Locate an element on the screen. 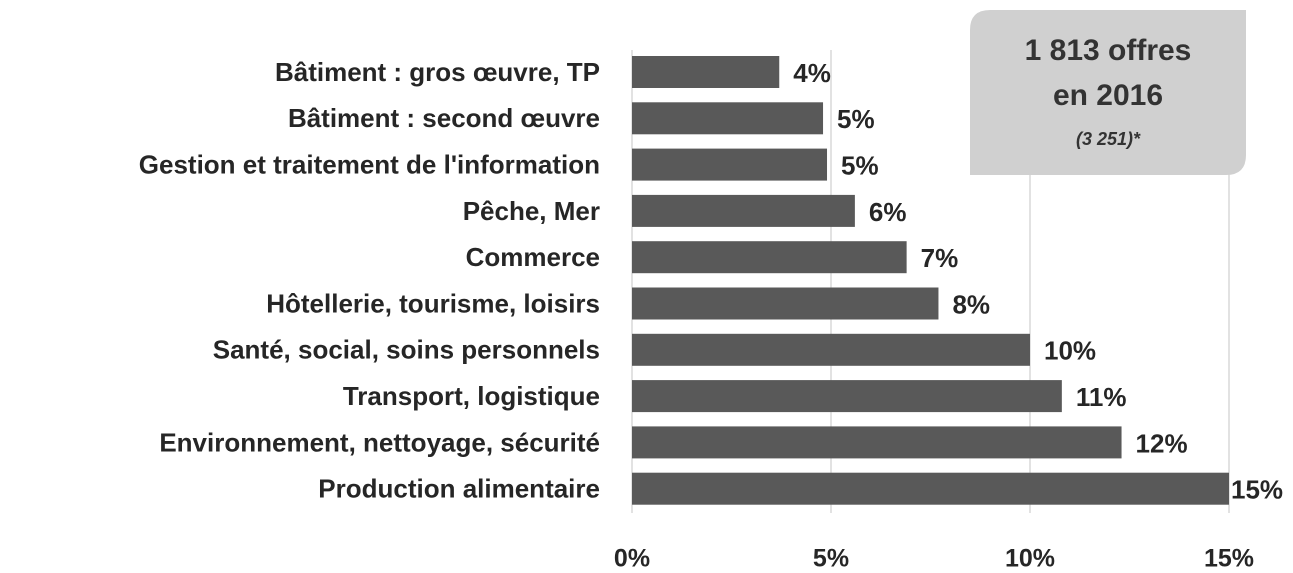  x-tick-label: 10% is located at coordinates (1030, 559).